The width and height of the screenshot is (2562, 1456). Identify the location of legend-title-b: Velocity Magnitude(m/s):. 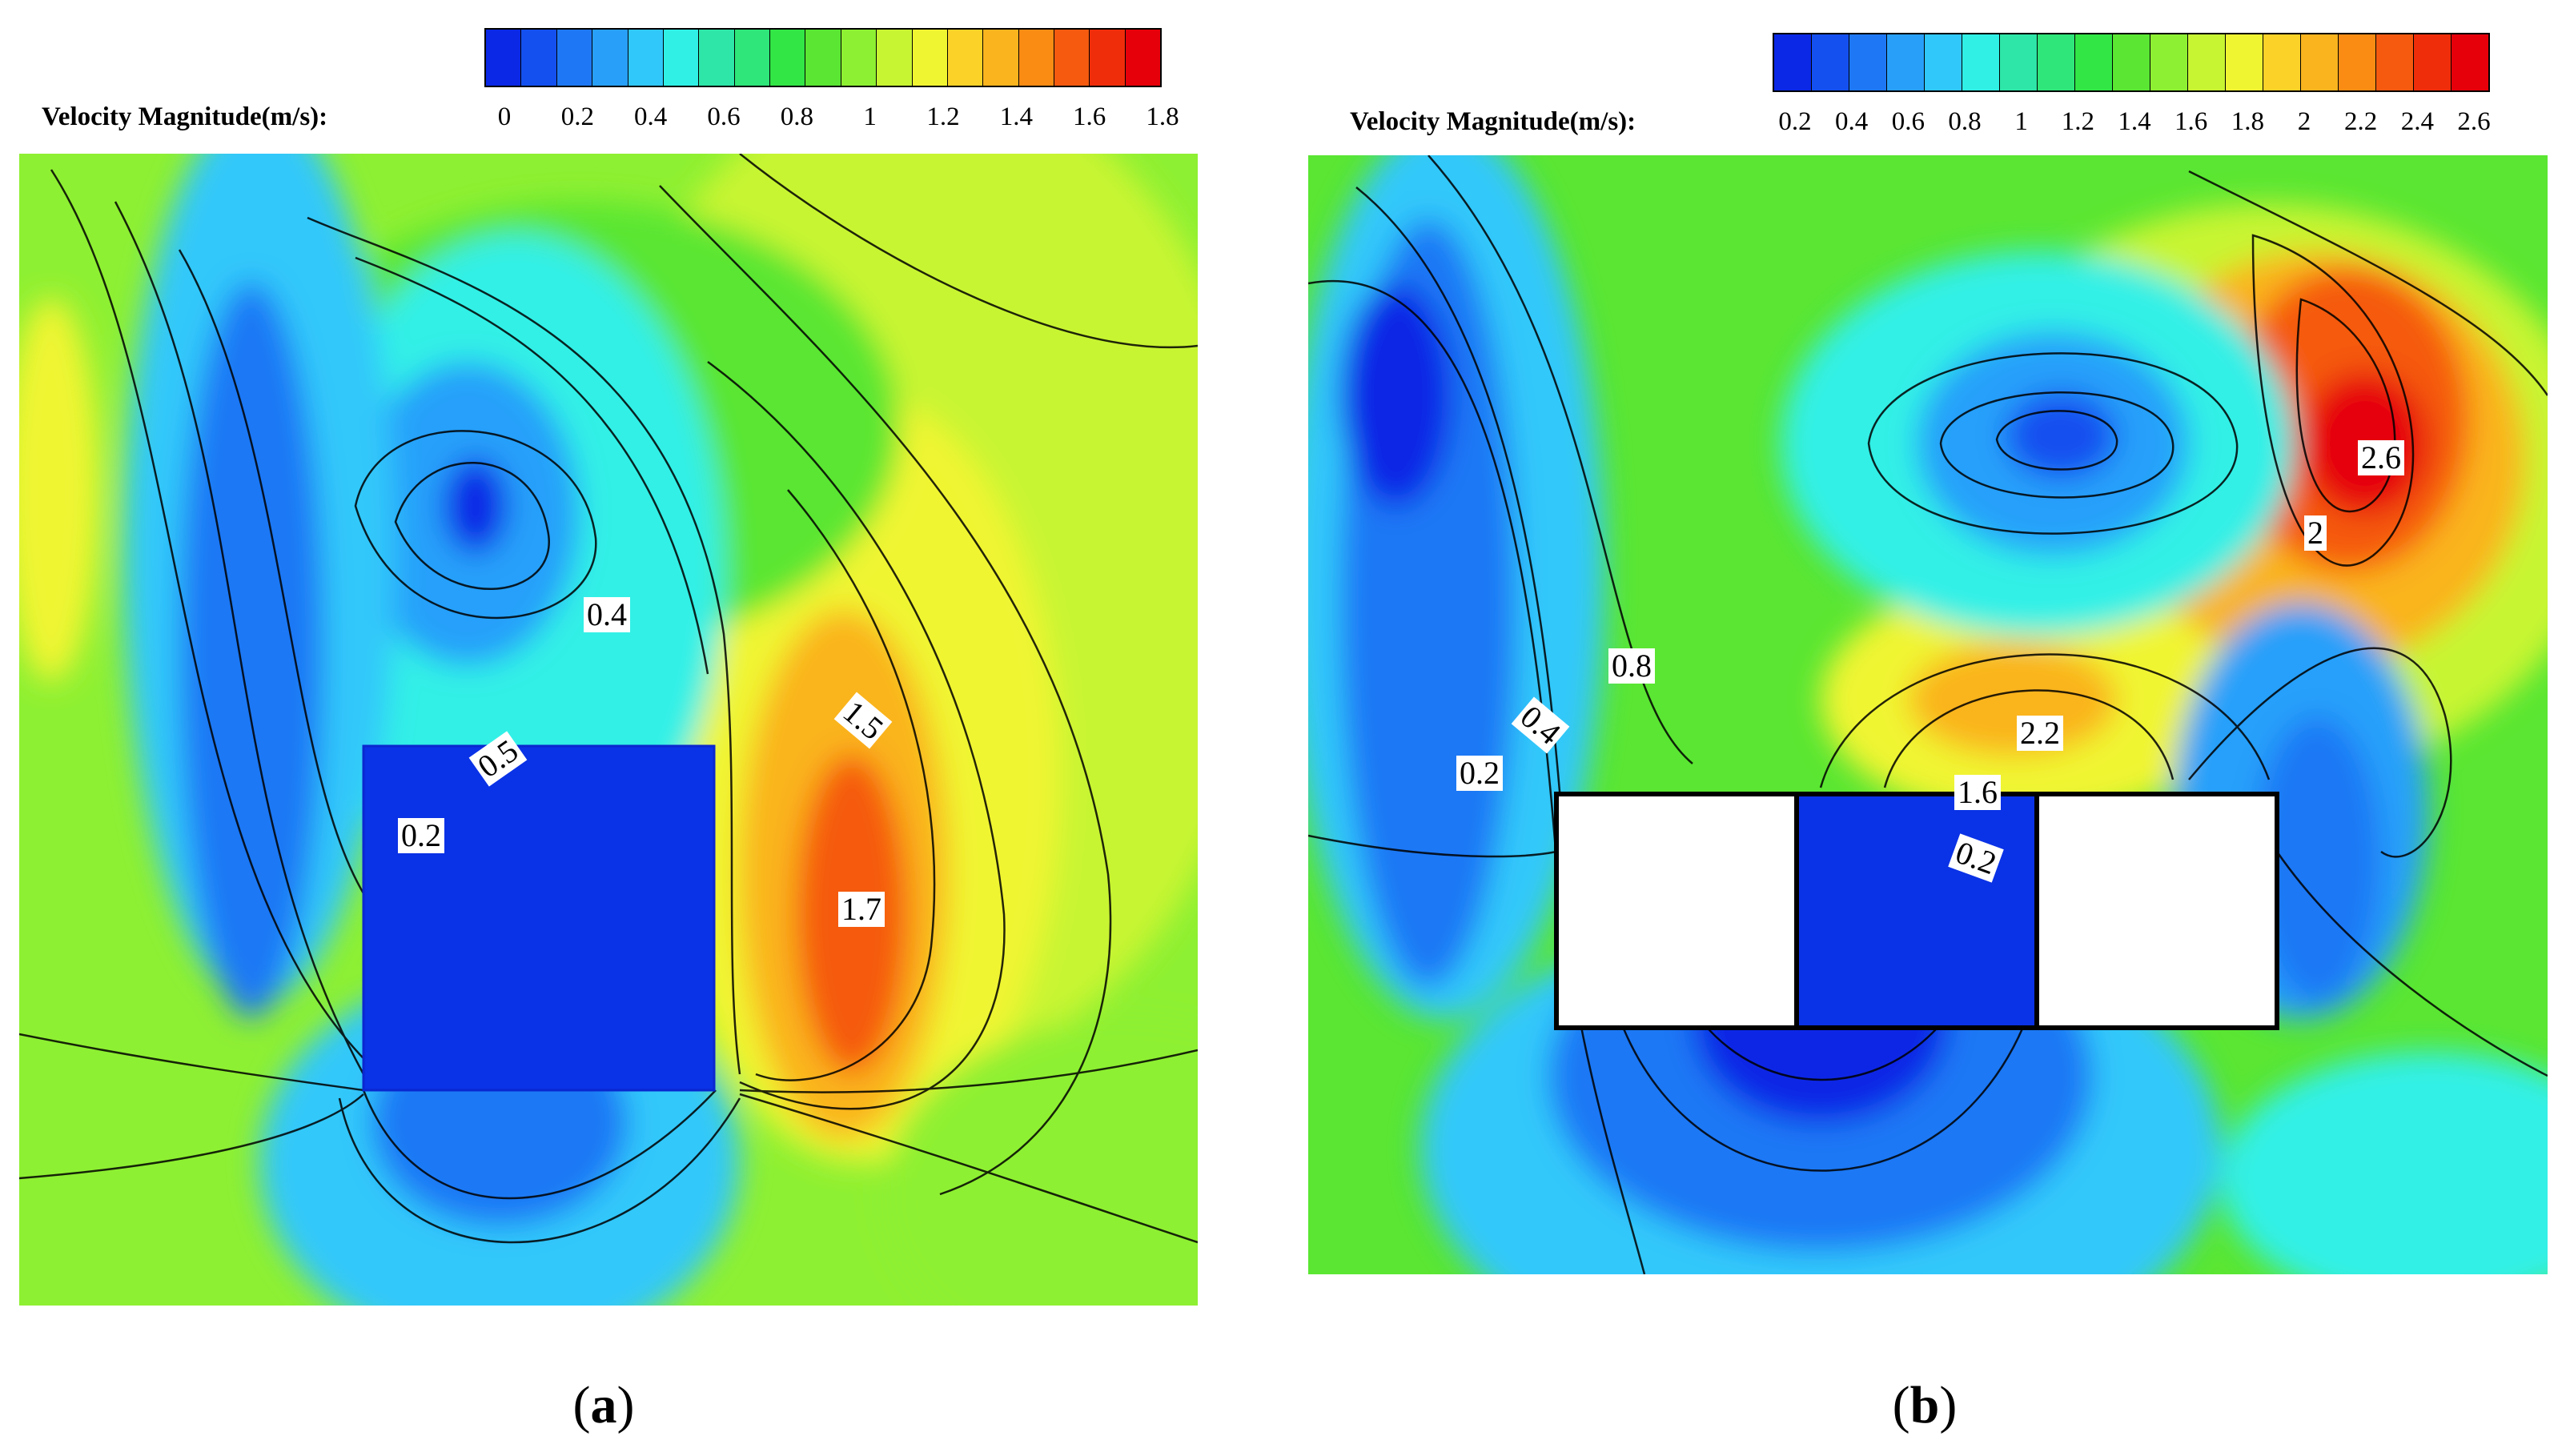
(1493, 121).